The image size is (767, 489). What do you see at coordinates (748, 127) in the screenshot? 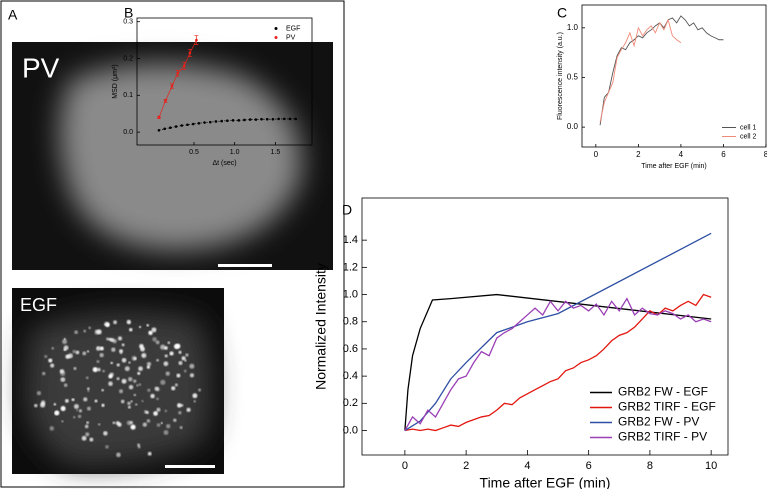
I see `legend-label: cell 1` at bounding box center [748, 127].